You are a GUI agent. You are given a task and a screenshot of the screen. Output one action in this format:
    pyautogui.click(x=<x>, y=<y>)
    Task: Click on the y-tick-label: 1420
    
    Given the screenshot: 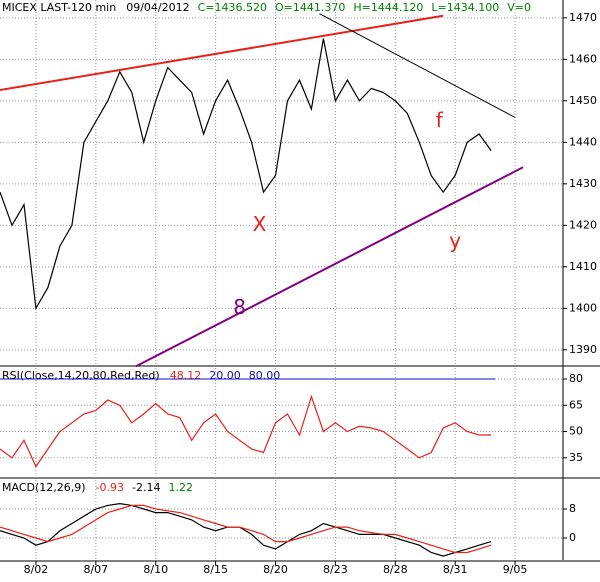 What is the action you would take?
    pyautogui.click(x=583, y=224)
    